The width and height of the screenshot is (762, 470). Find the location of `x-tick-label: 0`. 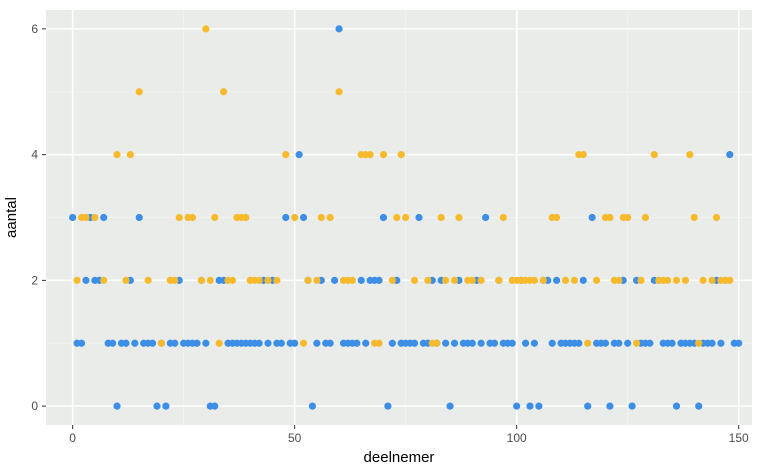

x-tick-label: 0 is located at coordinates (72, 438).